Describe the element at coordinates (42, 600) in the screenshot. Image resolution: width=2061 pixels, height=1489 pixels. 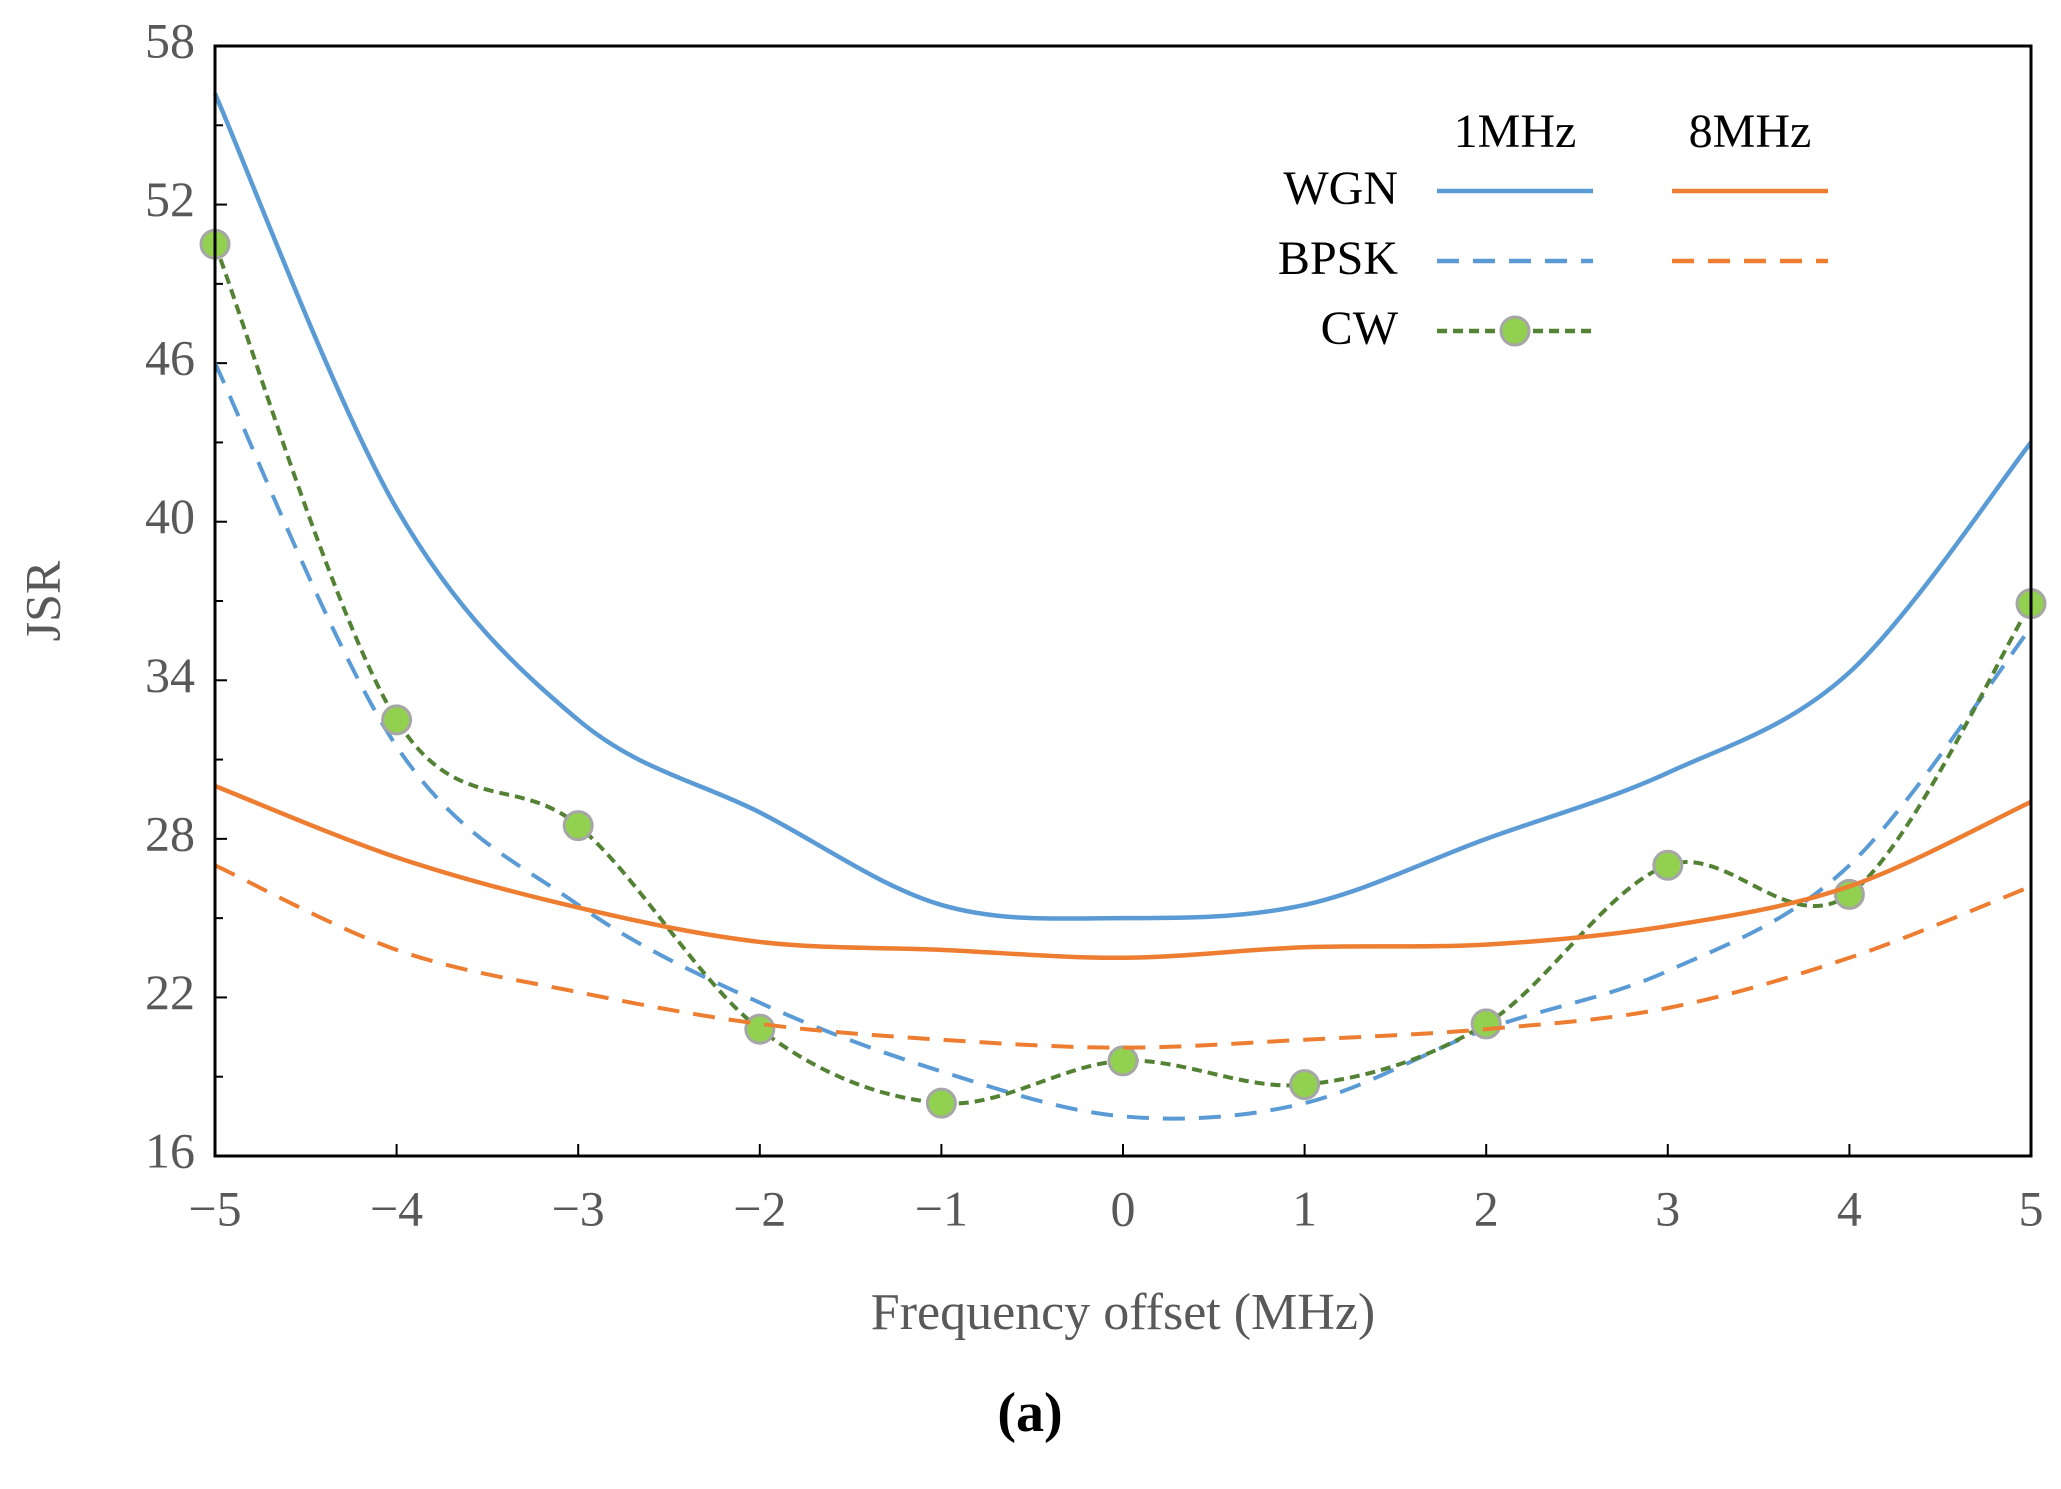
I see `y-axis-title: JSR` at that location.